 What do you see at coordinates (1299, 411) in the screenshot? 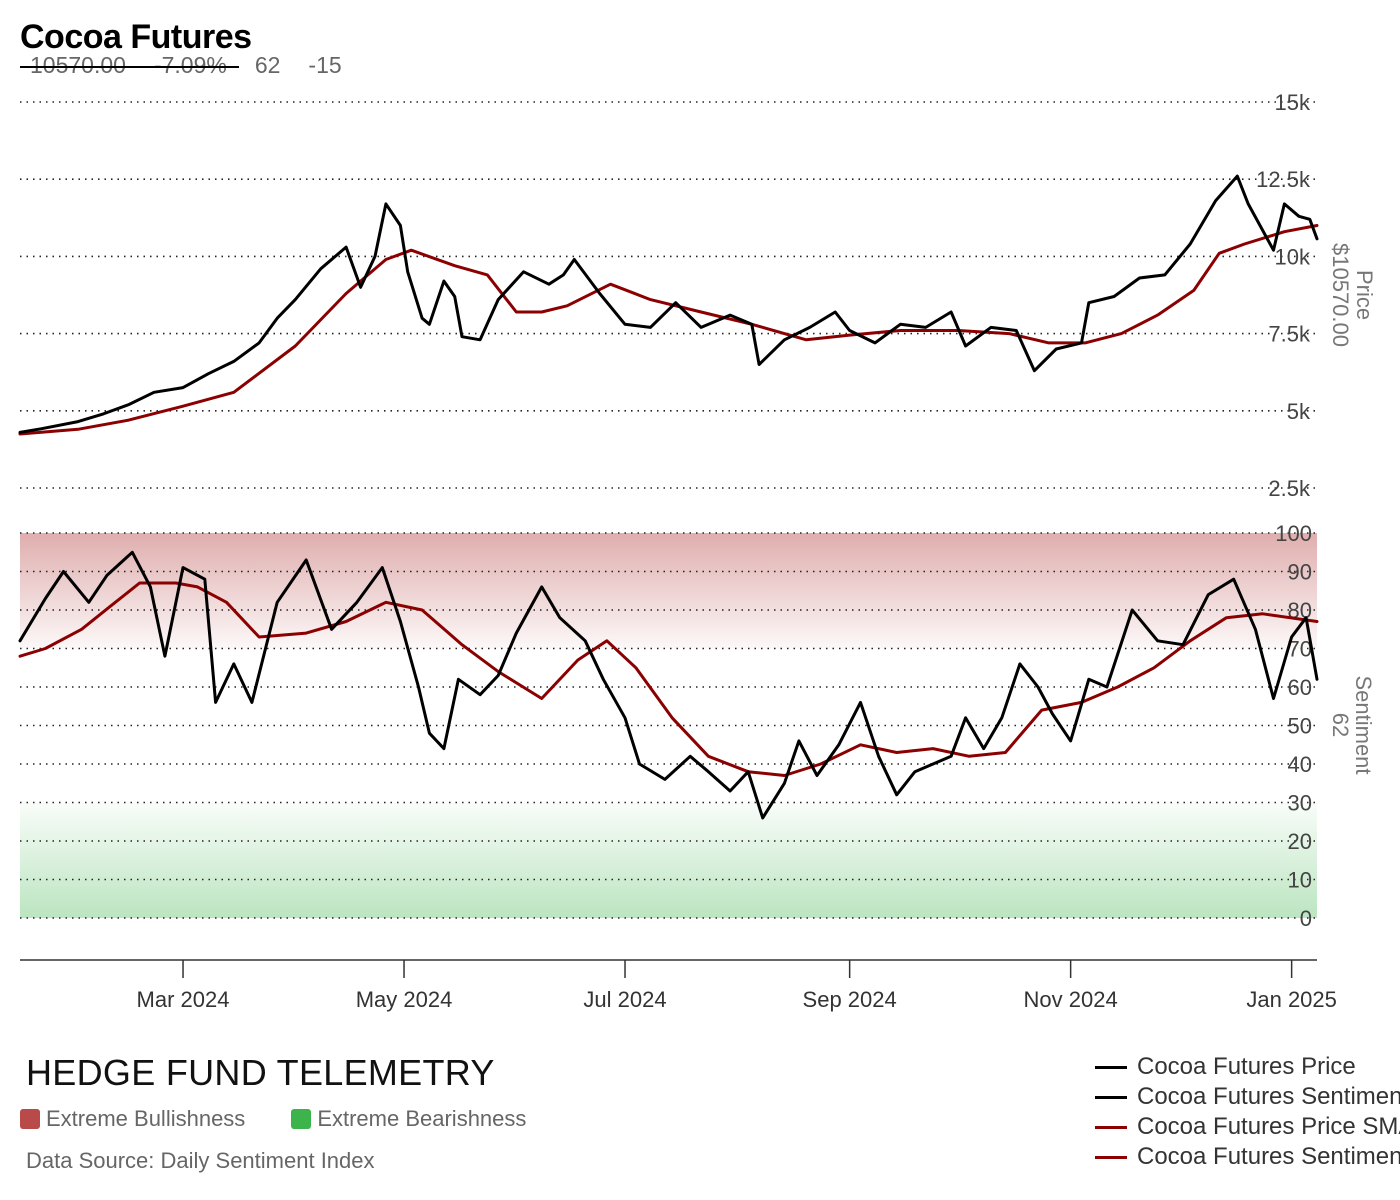
I see `price-tick-label: 5k` at bounding box center [1299, 411].